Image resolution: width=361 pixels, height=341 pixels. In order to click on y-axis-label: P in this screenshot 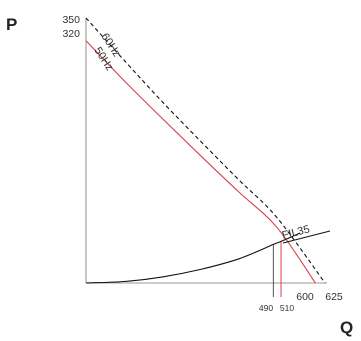, I will do `click(11, 24)`.